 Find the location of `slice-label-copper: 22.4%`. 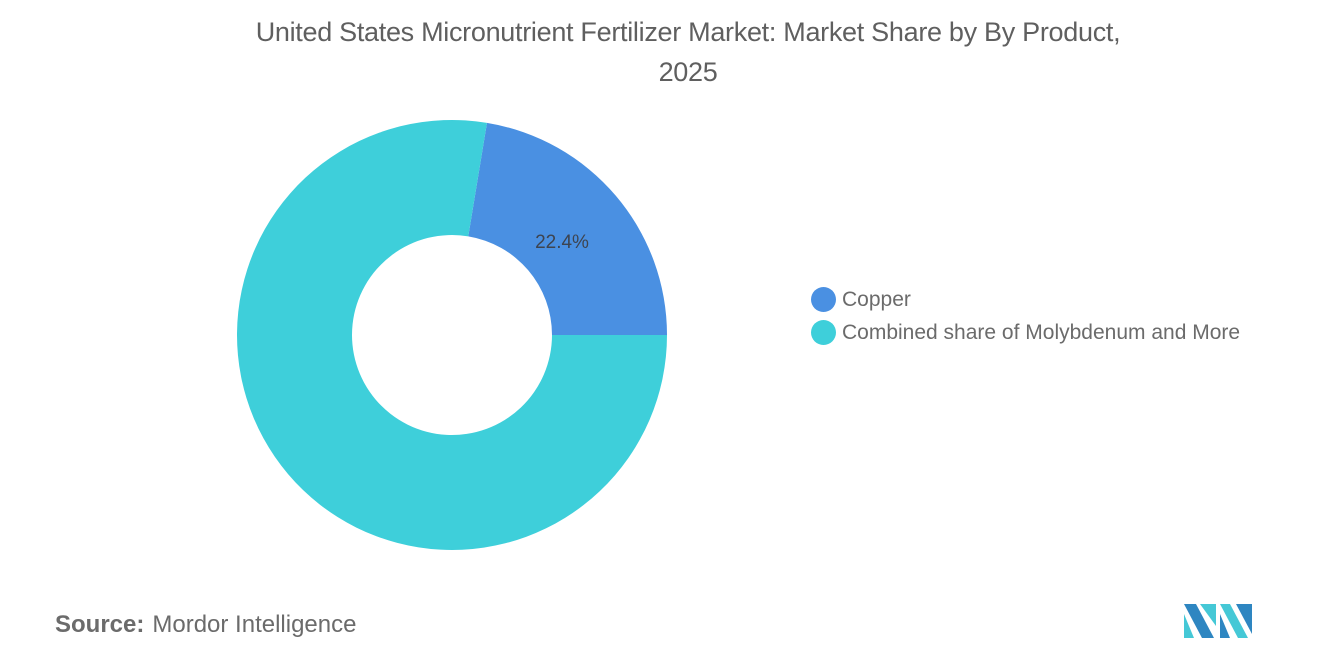

slice-label-copper: 22.4% is located at coordinates (562, 242).